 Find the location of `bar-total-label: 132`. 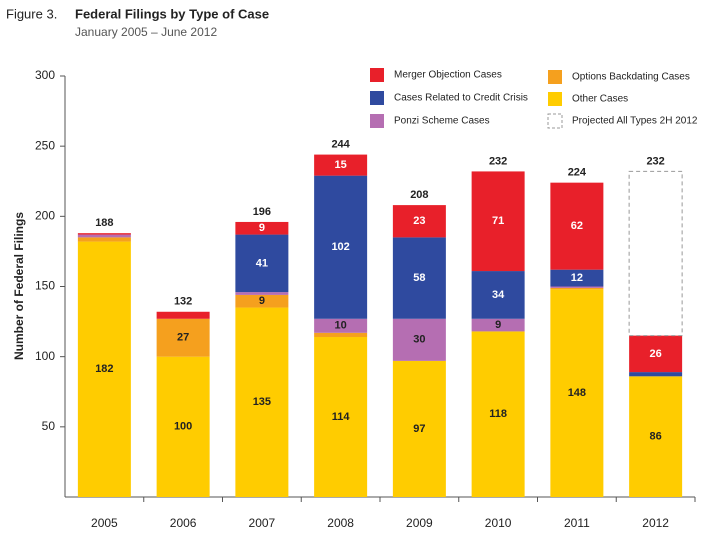

bar-total-label: 132 is located at coordinates (183, 302).